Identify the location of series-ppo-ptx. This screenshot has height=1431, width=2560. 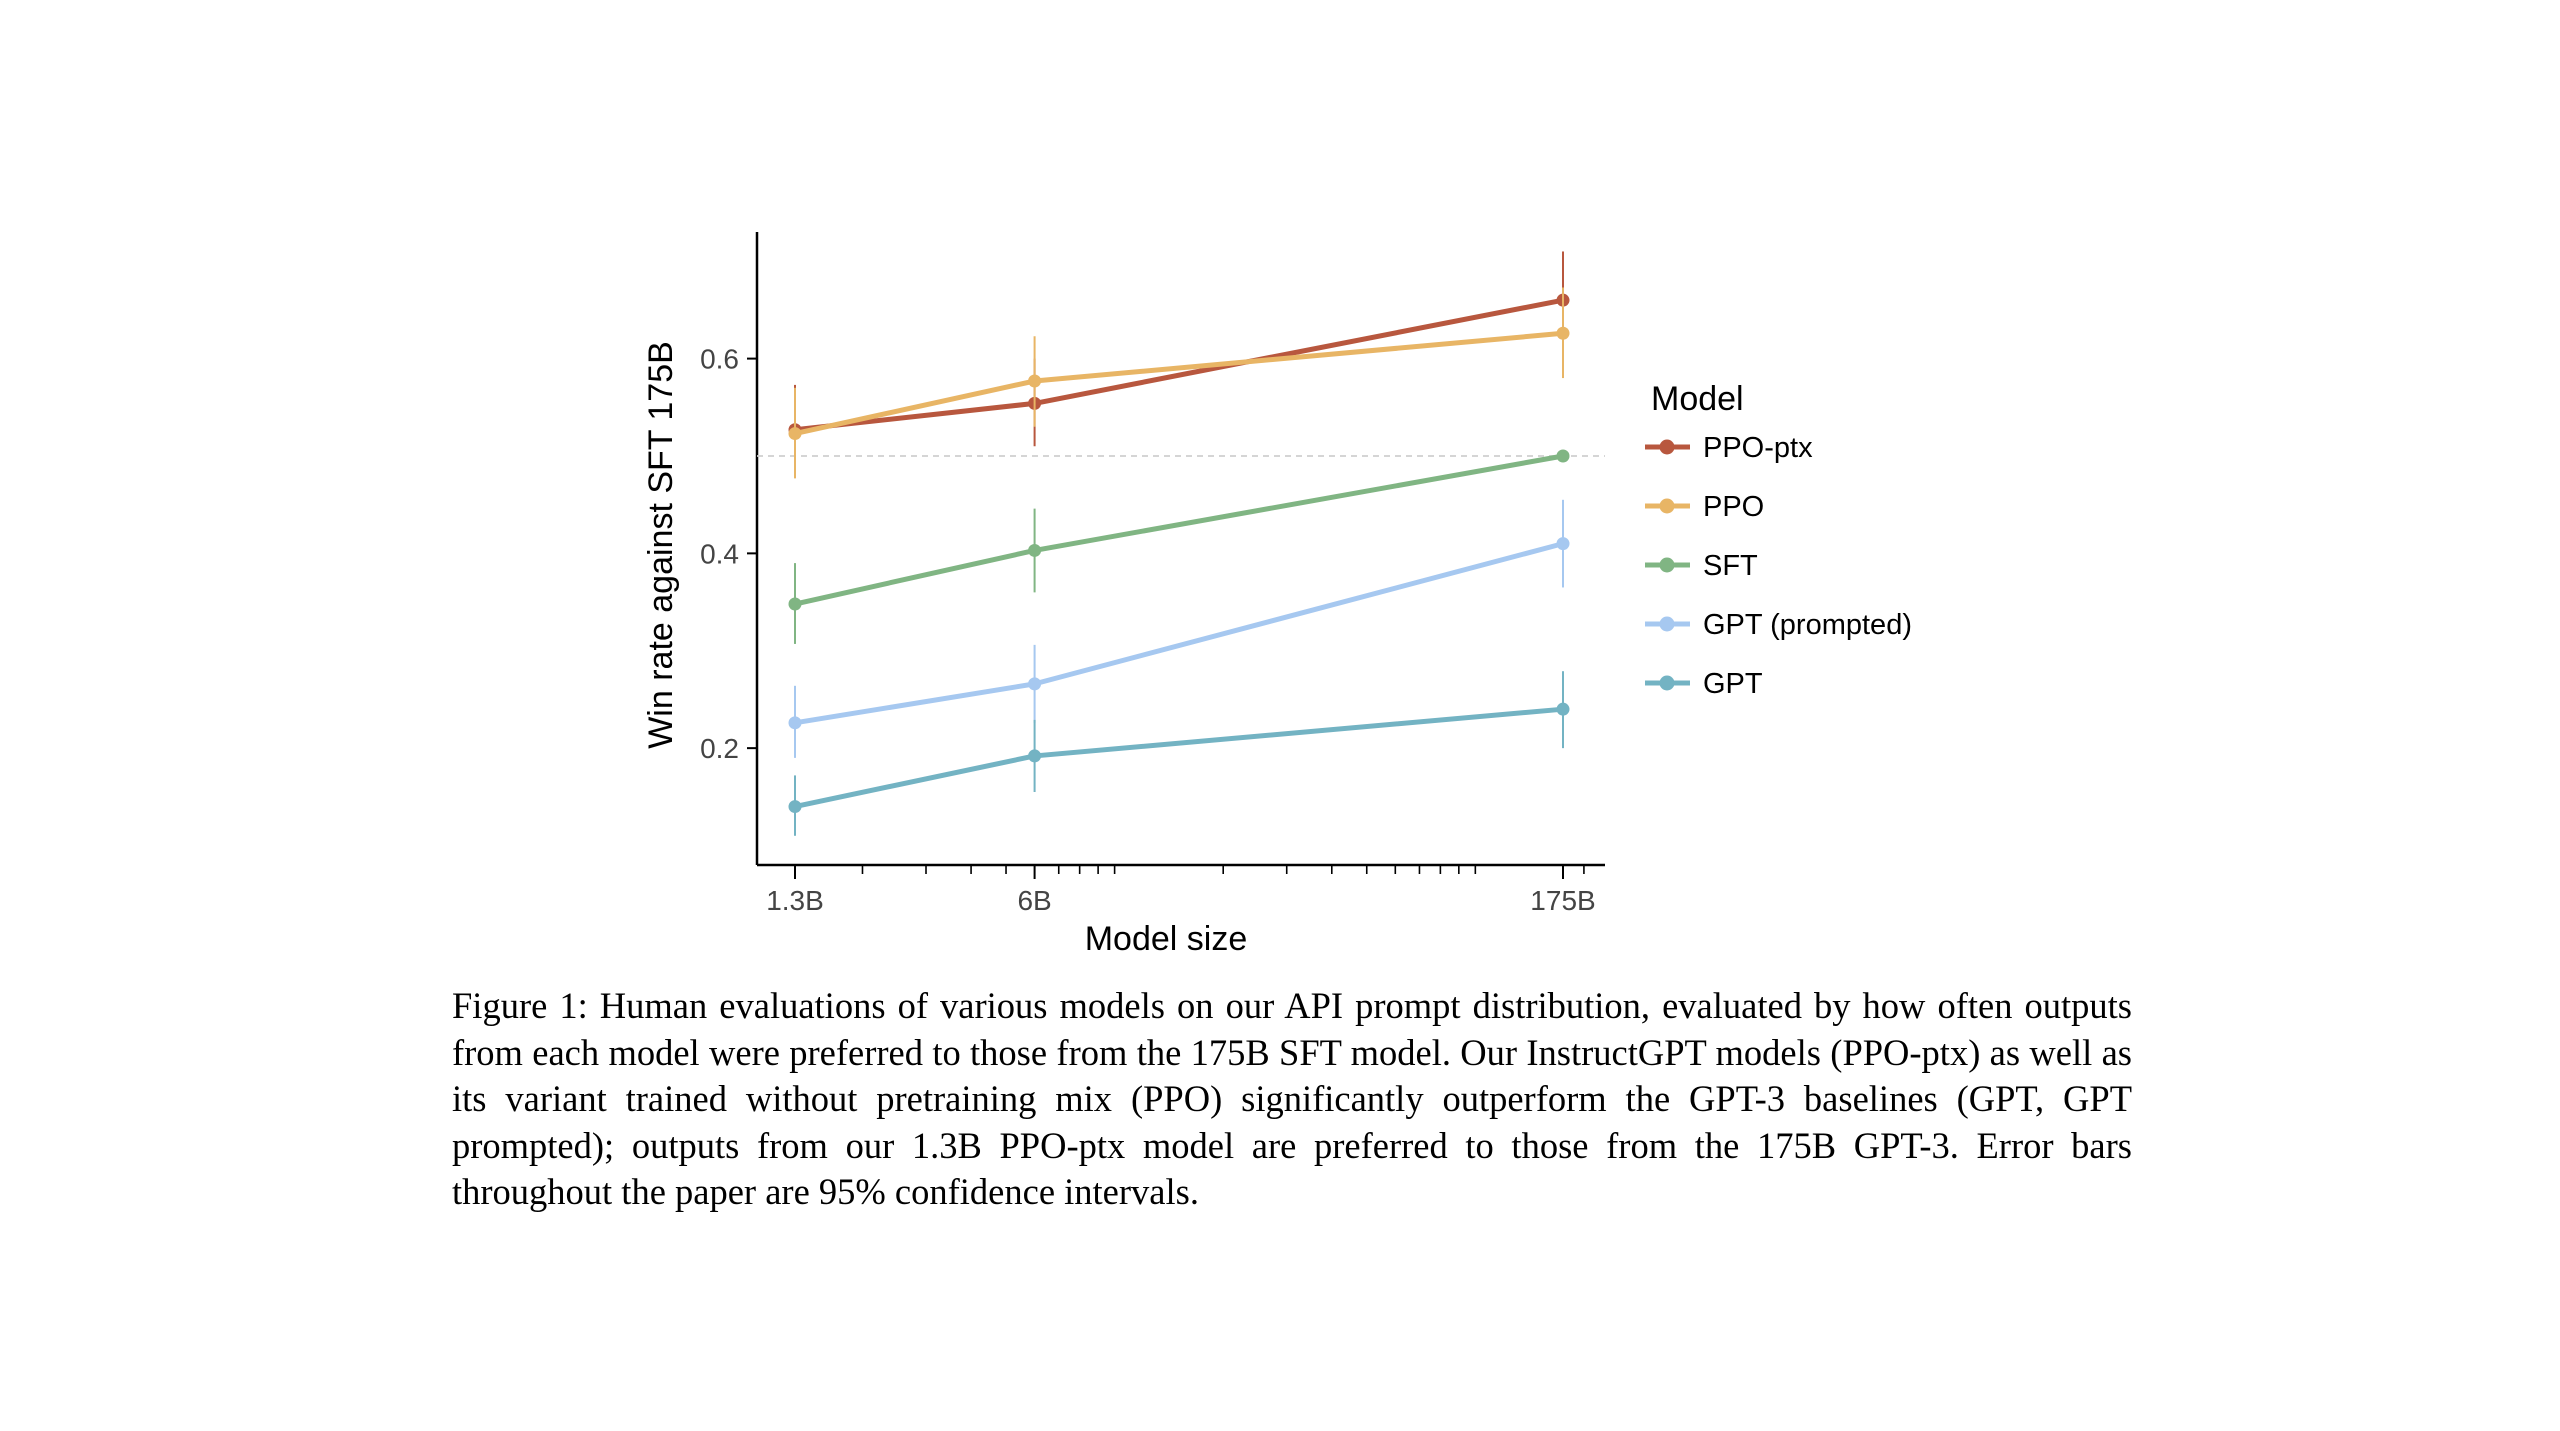
(1179, 363).